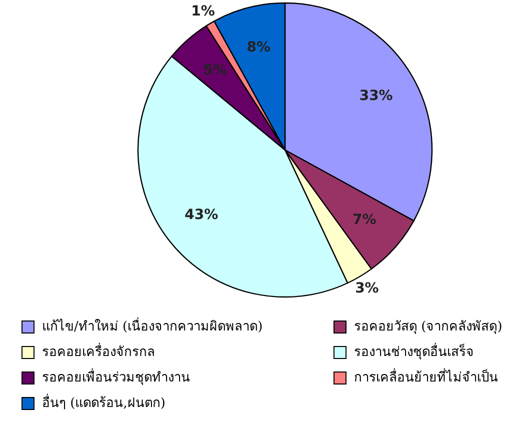 This screenshot has height=428, width=525. Describe the element at coordinates (414, 351) in the screenshot. I see `legend-label: รองานช่างชุดอื่นเสร็จ` at that location.